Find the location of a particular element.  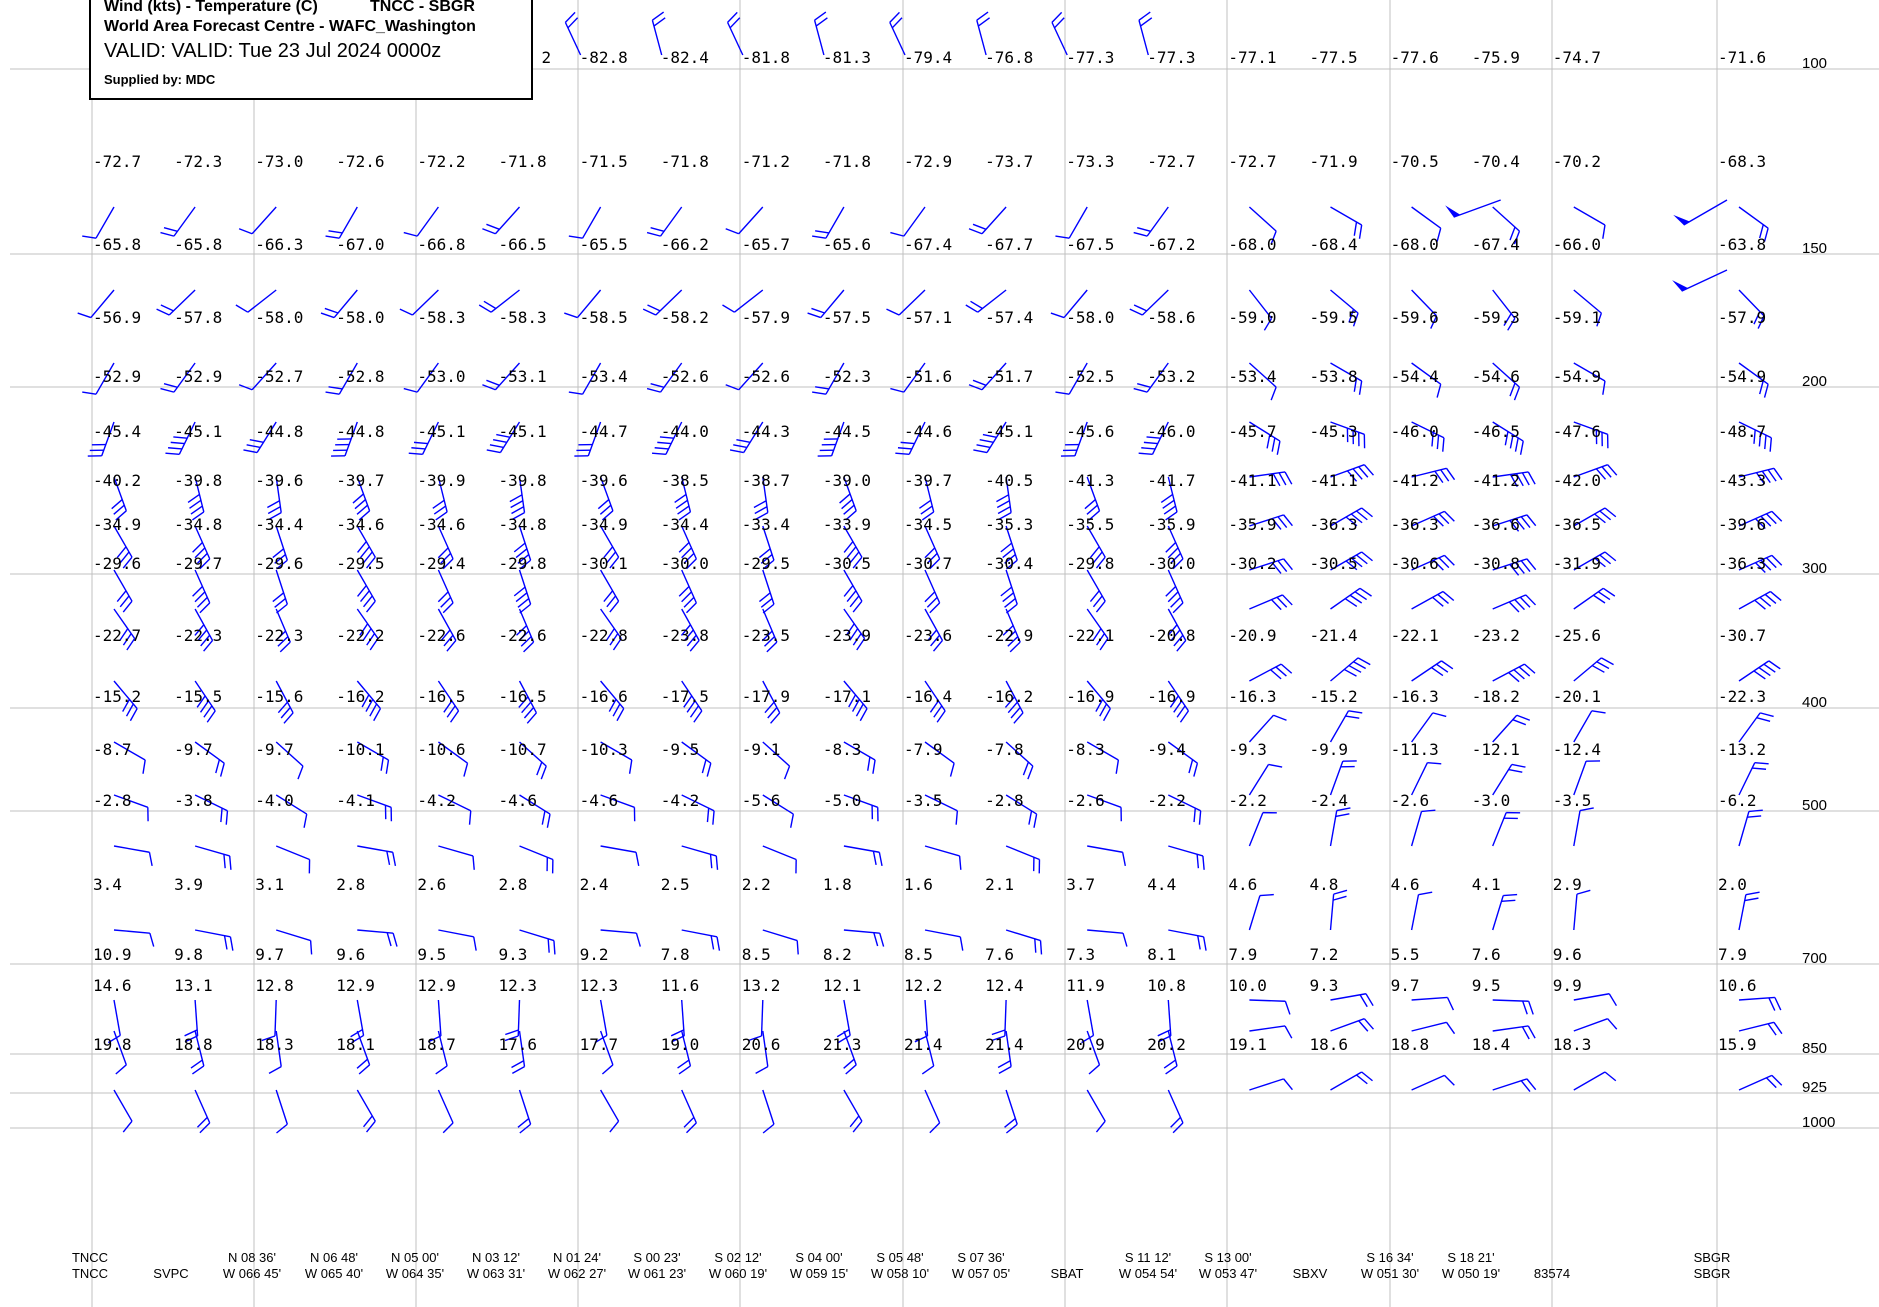

temperature-label: 20.6 is located at coordinates (761, 1044).